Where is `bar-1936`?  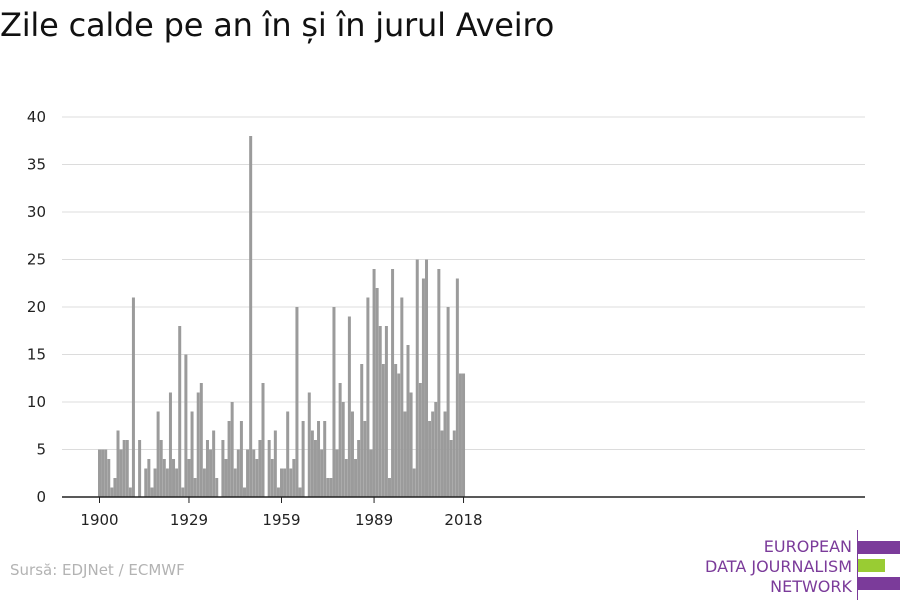
bar-1936 is located at coordinates (211, 473).